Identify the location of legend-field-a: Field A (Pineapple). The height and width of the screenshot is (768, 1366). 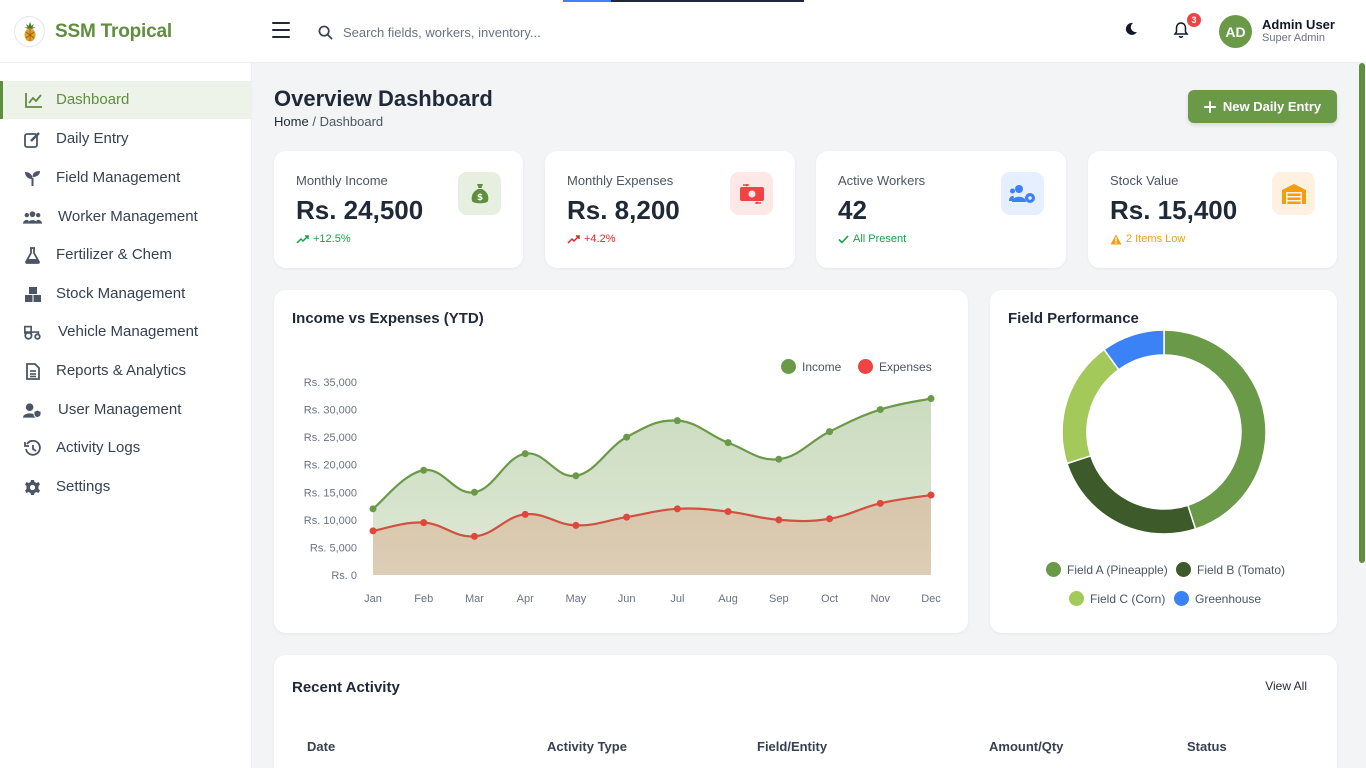
(1107, 569).